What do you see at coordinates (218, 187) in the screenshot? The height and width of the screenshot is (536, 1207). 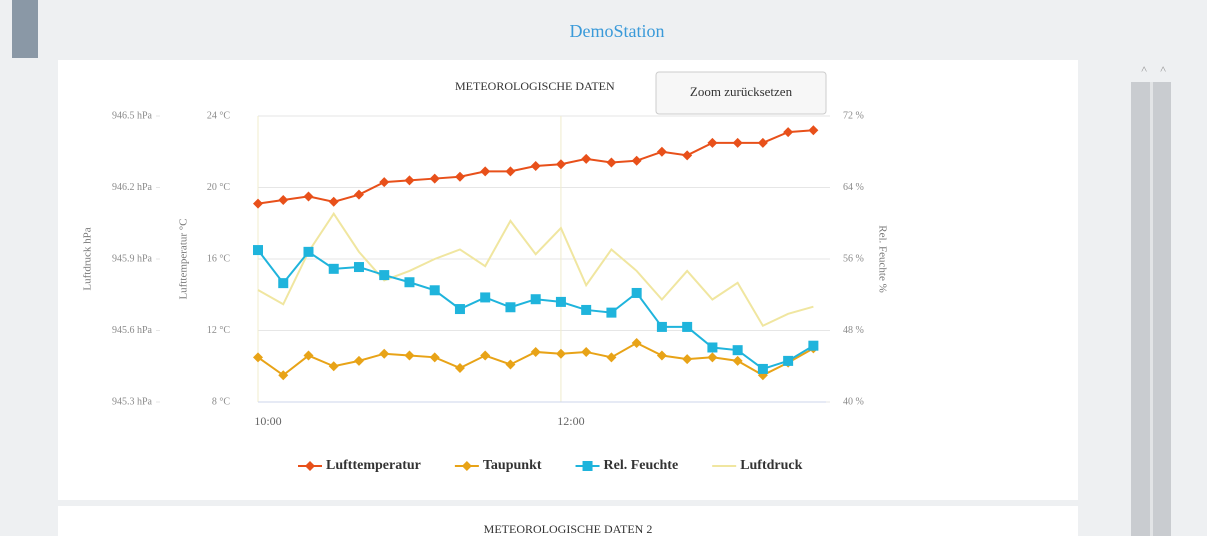 I see `y-tick-label: 20 °C` at bounding box center [218, 187].